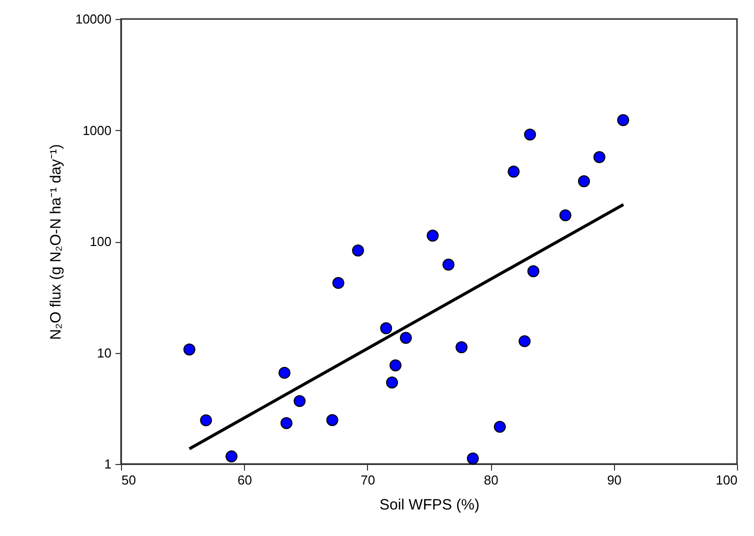 The width and height of the screenshot is (754, 536). I want to click on x-axis-title: Soil WFPS (%), so click(429, 505).